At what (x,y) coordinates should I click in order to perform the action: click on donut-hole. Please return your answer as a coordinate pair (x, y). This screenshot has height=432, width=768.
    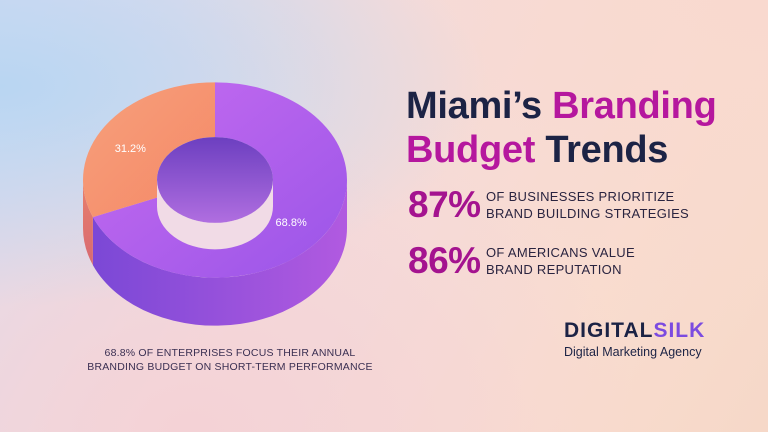
    Looking at the image, I should click on (215, 180).